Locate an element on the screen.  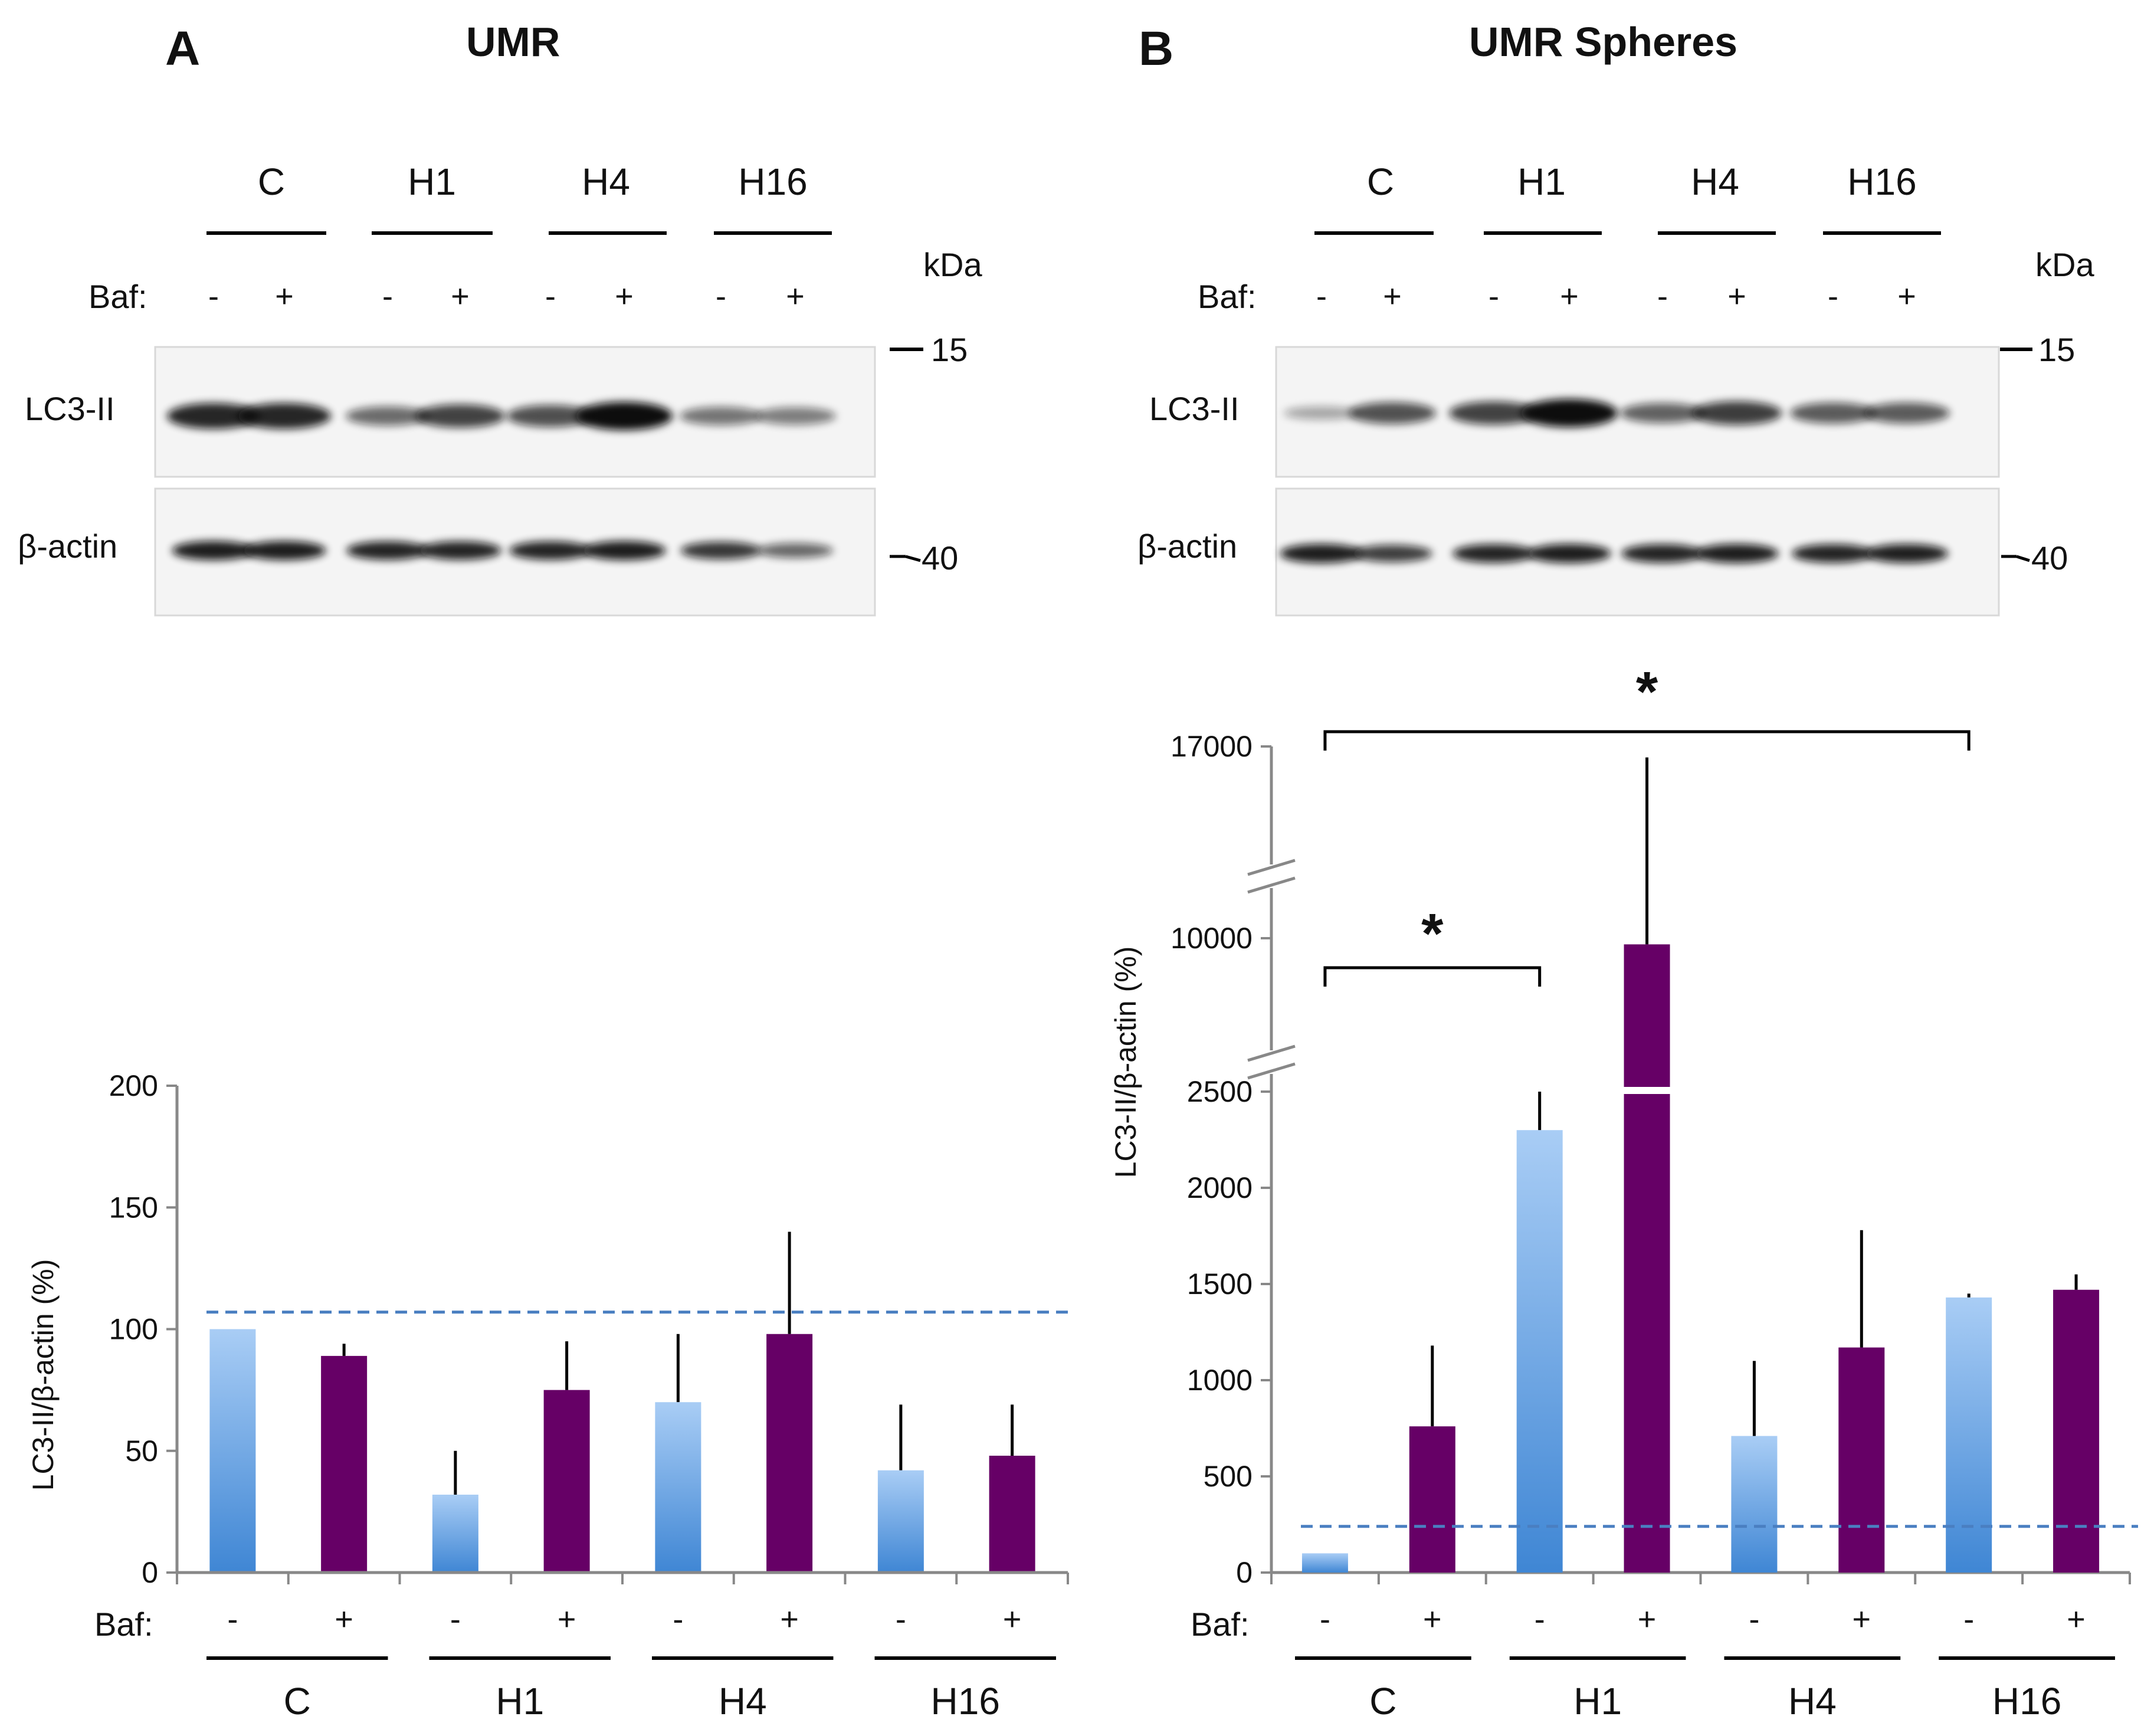
chart-a-y-axis: 0 50 100 150 200 is located at coordinates (144, 1329).